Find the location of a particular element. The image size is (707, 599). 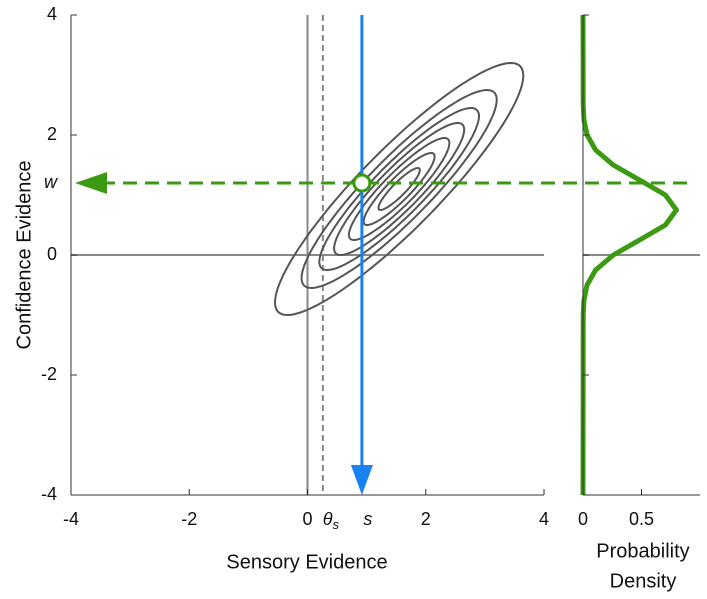

criterion-label: θs is located at coordinates (331, 521).